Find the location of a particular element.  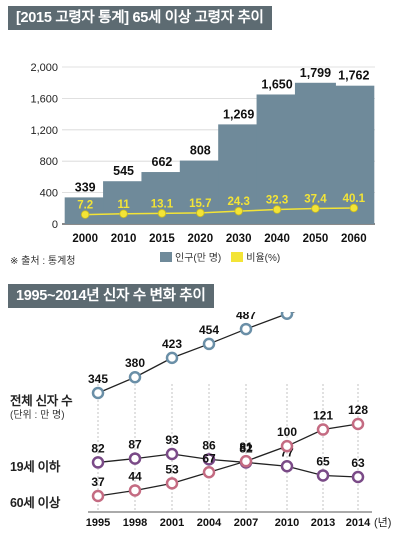

bar-value-label: 1,650 is located at coordinates (276, 84).